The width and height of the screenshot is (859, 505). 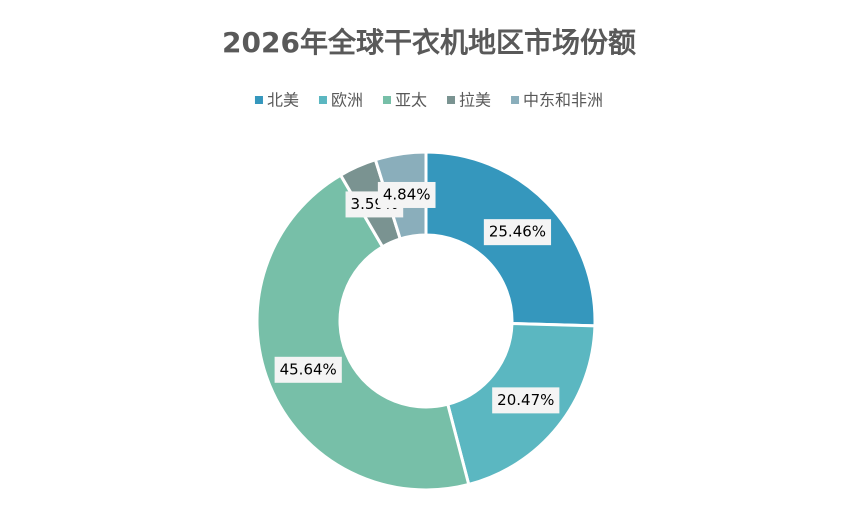 I want to click on data-label: 45.64%, so click(x=308, y=369).